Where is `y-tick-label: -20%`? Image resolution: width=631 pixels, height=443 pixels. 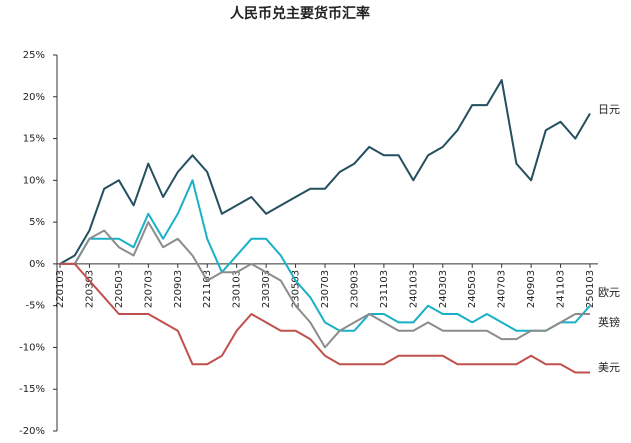 y-tick-label: -20% is located at coordinates (32, 431).